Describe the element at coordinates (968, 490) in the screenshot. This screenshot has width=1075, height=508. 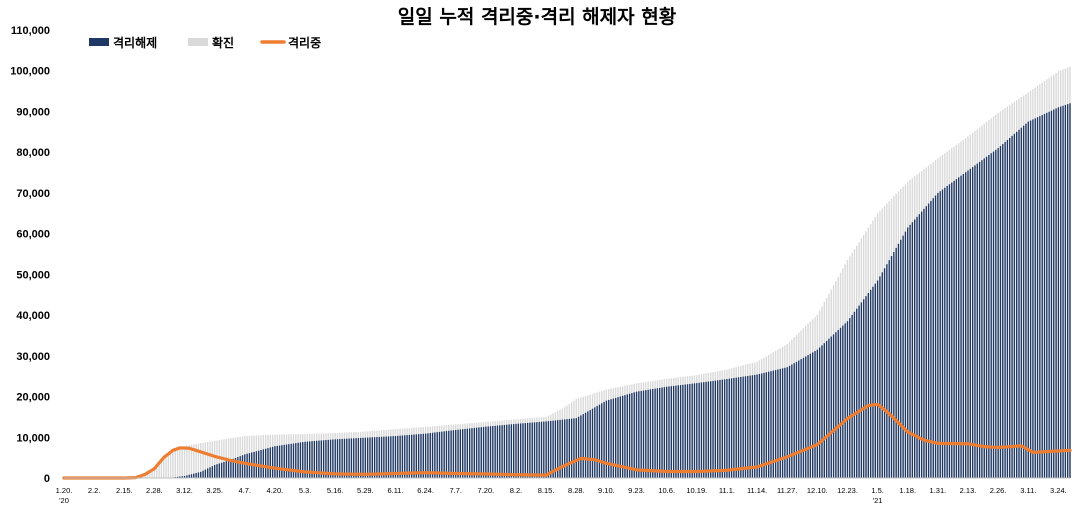
I see `x-tick-label: 2.13.` at that location.